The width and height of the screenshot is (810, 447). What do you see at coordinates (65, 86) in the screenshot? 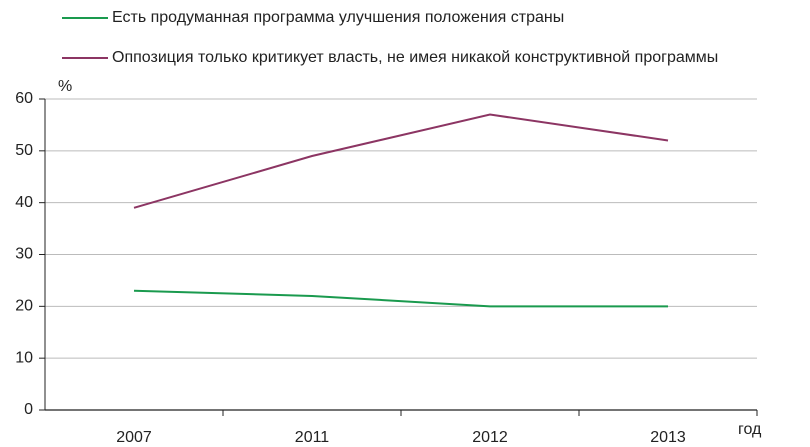
I see `y-axis-label: %` at bounding box center [65, 86].